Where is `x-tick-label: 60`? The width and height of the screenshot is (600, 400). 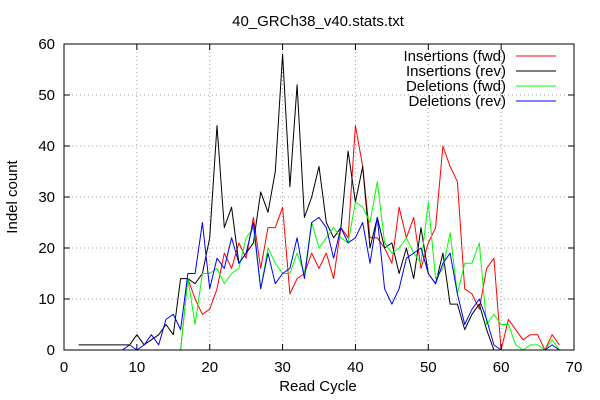
x-tick-label: 60 is located at coordinates (501, 367).